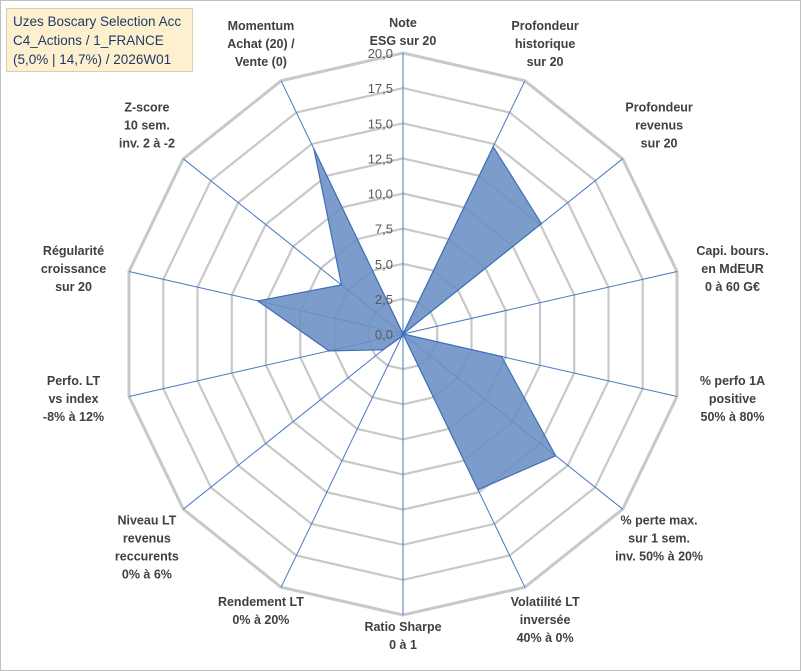 This screenshot has width=801, height=671. I want to click on tick-label: 10,0, so click(380, 194).